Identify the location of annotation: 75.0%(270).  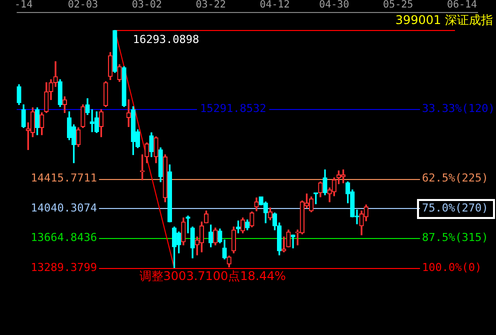
(455, 207).